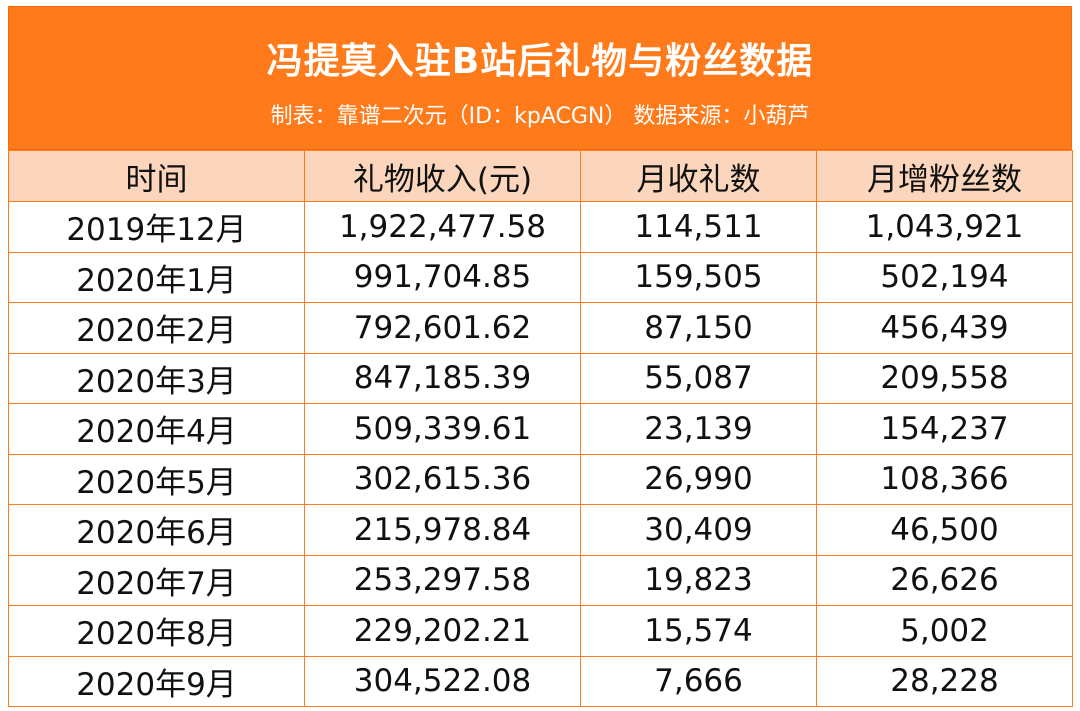  I want to click on page-subtitle: 制表：靠谱二次元（ID：kpACGN） 数据来源：小葫芦, so click(540, 116).